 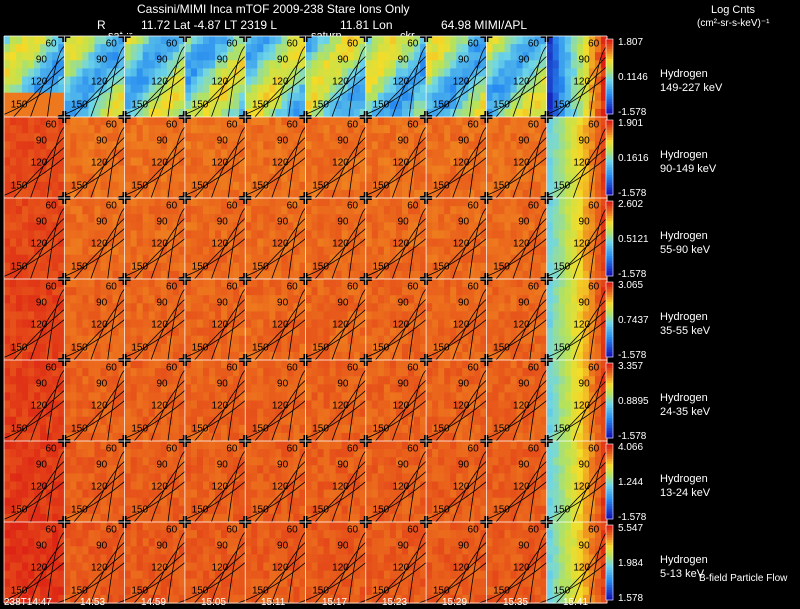 What do you see at coordinates (501, 185) in the screenshot?
I see `contour-label: 150` at bounding box center [501, 185].